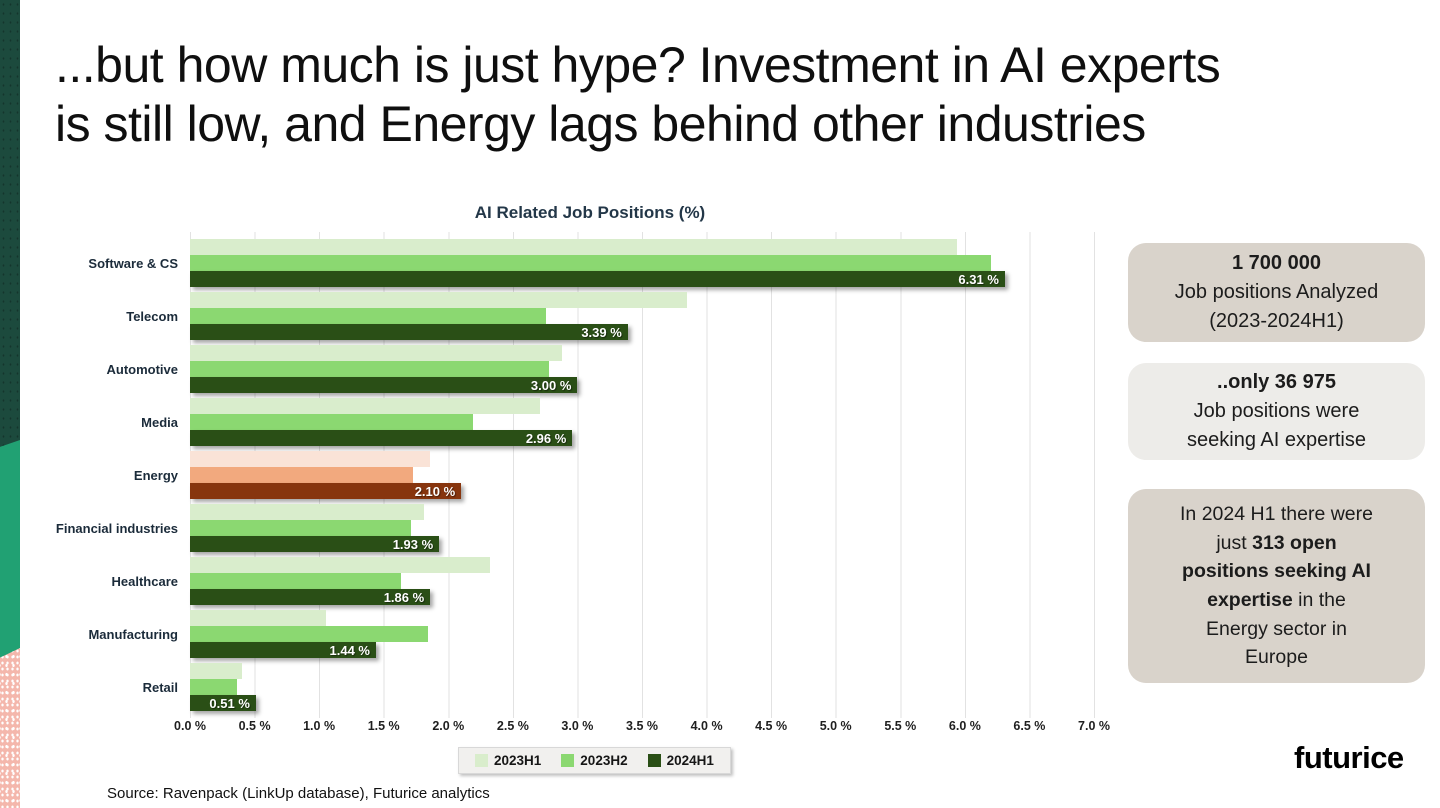 The width and height of the screenshot is (1440, 808). What do you see at coordinates (160, 687) in the screenshot?
I see `category-label-retail: Retail` at bounding box center [160, 687].